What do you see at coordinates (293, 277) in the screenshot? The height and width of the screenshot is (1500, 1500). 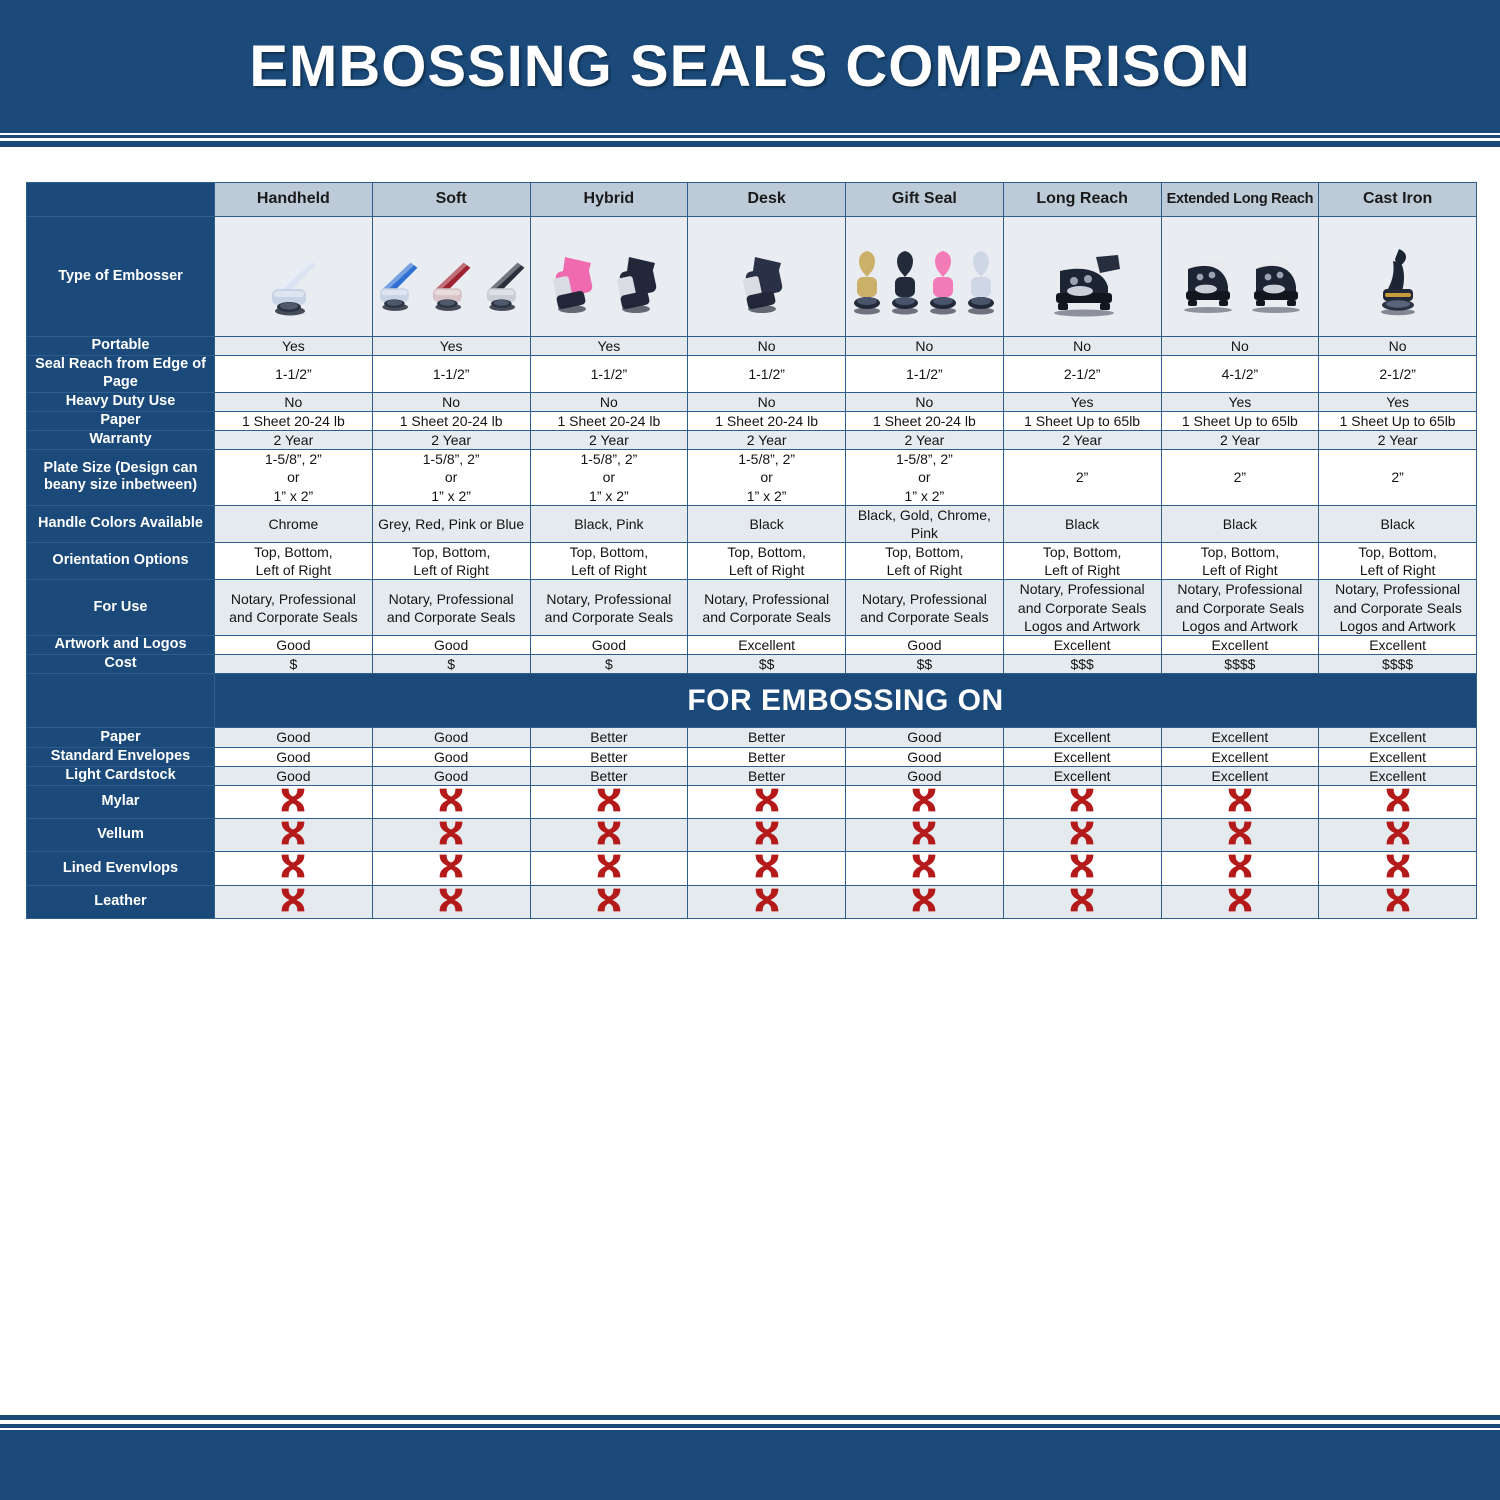 I see `embosser-handheld-icon` at bounding box center [293, 277].